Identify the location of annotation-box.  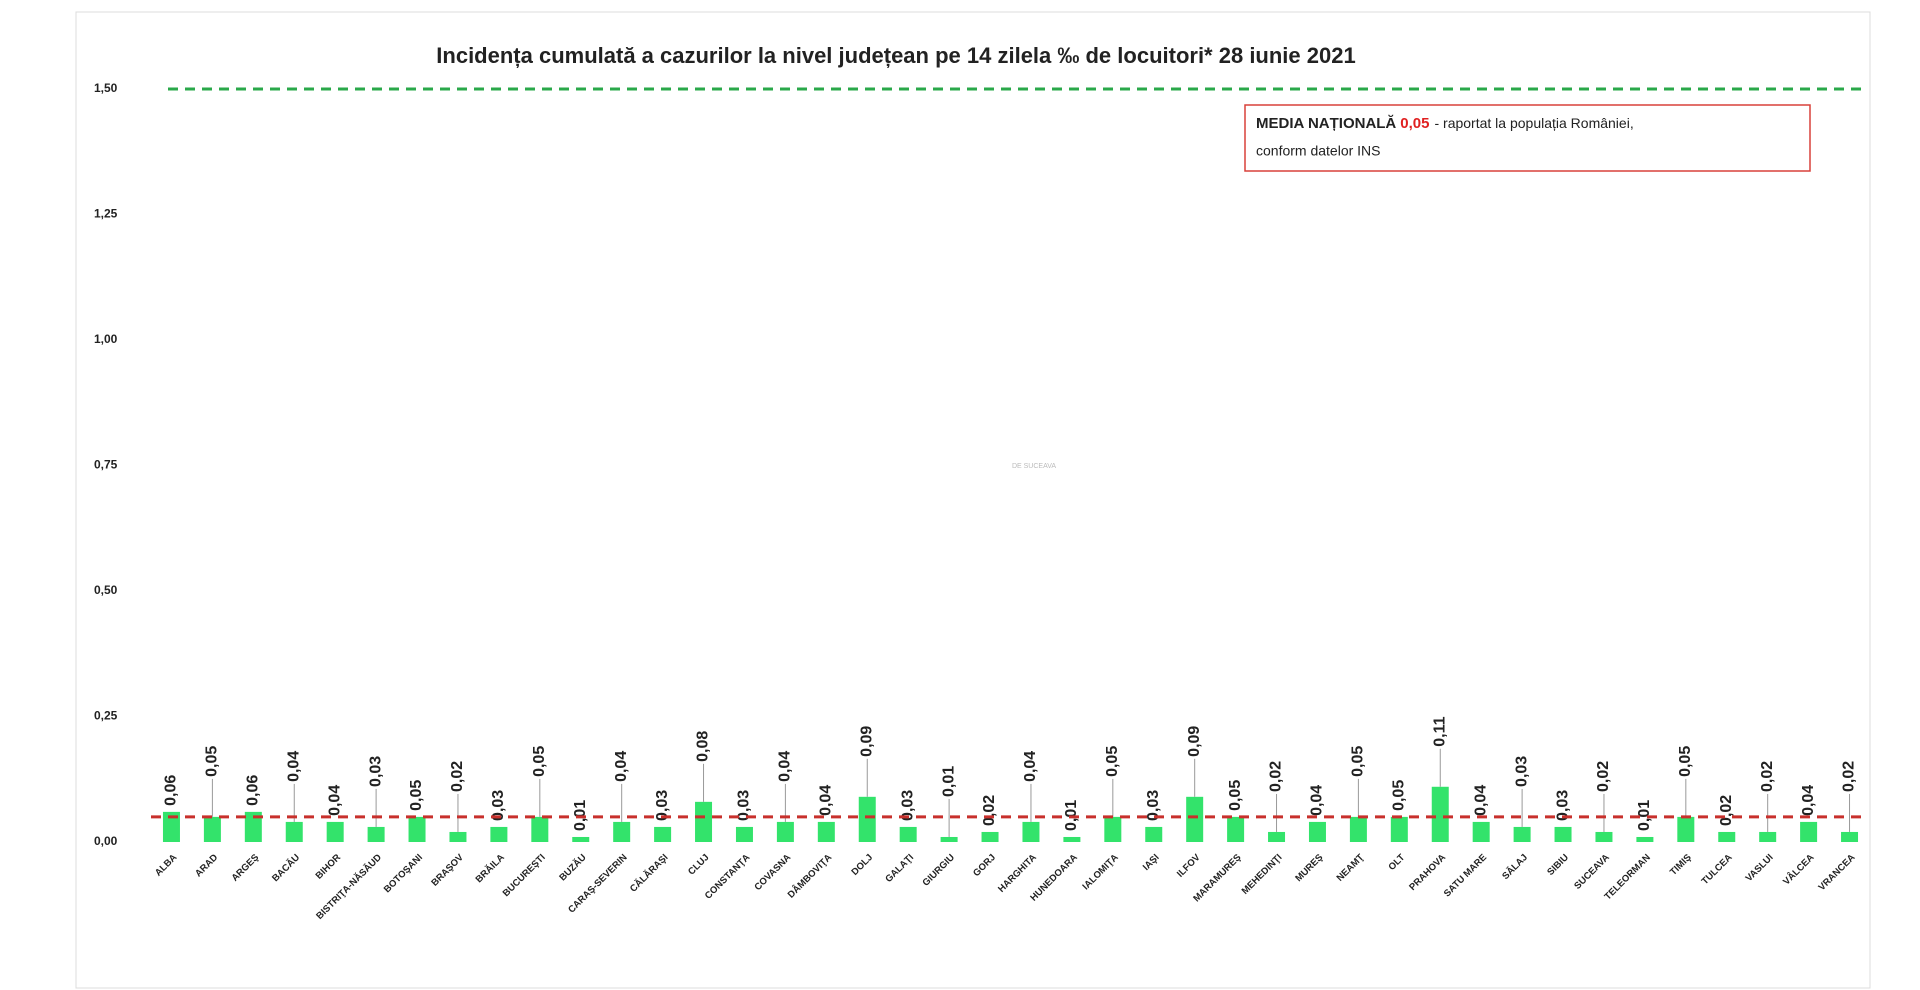
(1527, 138).